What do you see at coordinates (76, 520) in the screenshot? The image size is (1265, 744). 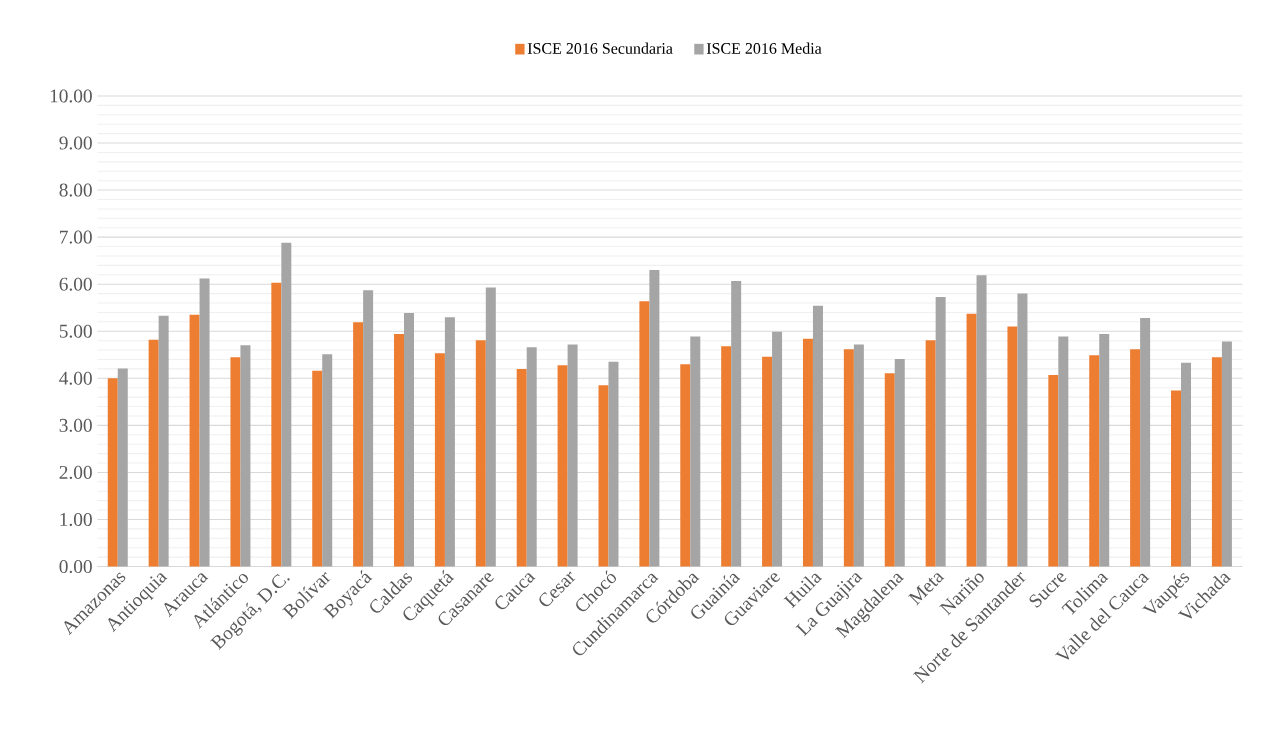 I see `y-tick-label: 1.00` at bounding box center [76, 520].